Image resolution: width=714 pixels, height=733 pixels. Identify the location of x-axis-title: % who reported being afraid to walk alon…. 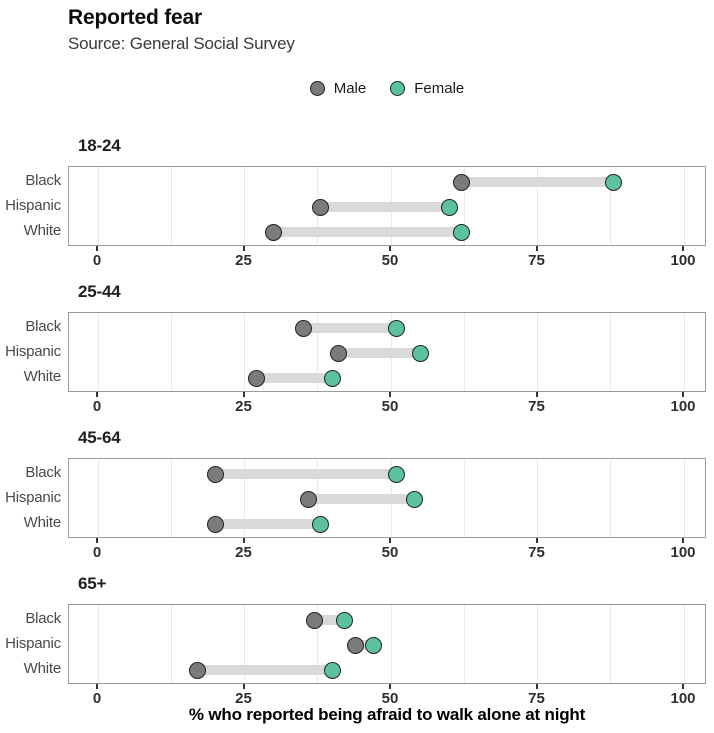
(387, 714).